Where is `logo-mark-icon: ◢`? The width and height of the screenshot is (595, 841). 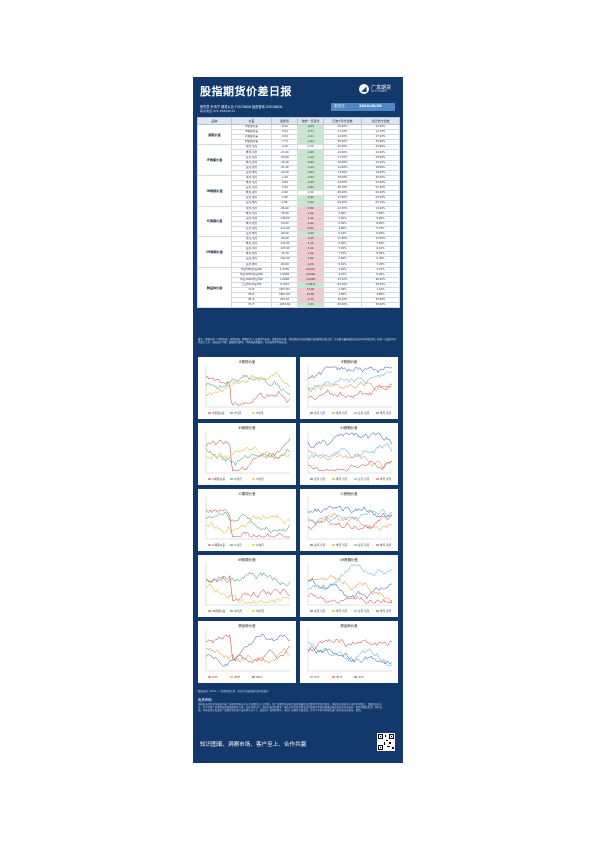
logo-mark-icon: ◢ is located at coordinates (364, 89).